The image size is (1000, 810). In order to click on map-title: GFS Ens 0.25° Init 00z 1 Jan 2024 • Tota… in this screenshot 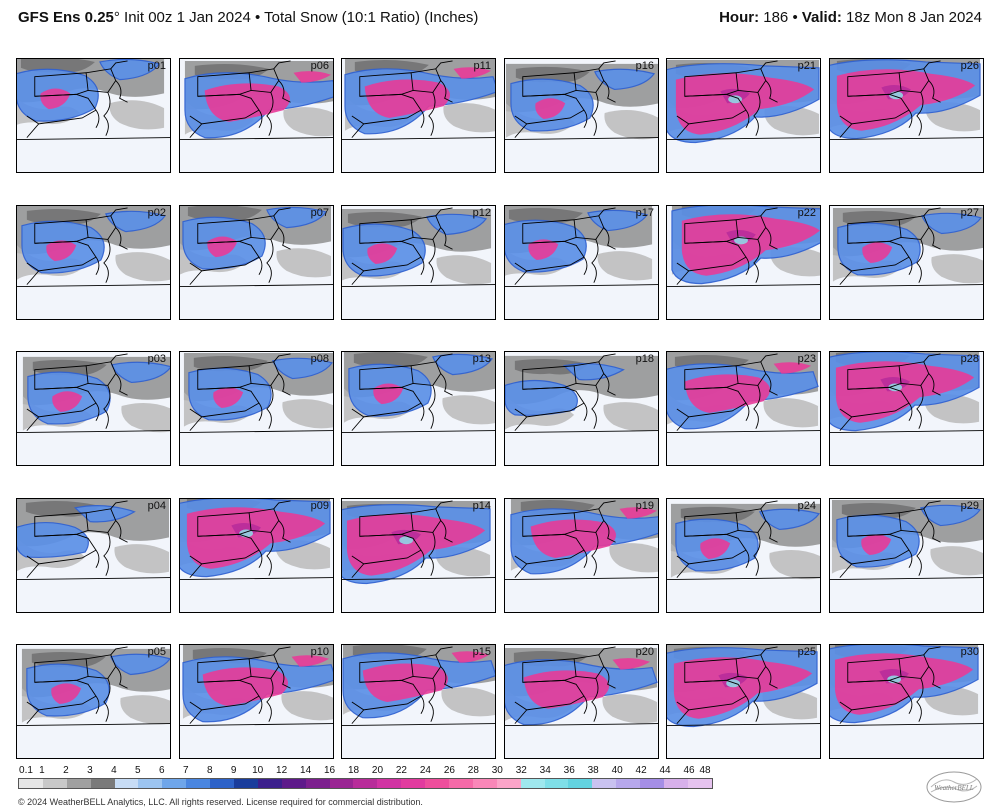, I will do `click(248, 17)`.